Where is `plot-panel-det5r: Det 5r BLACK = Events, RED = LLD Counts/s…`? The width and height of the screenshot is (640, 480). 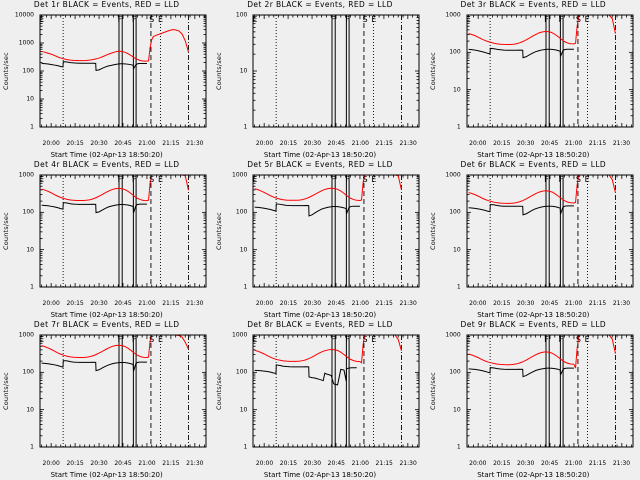
plot-panel-det5r: Det 5r BLACK = Events, RED = LLD Counts/s… is located at coordinates (319, 240).